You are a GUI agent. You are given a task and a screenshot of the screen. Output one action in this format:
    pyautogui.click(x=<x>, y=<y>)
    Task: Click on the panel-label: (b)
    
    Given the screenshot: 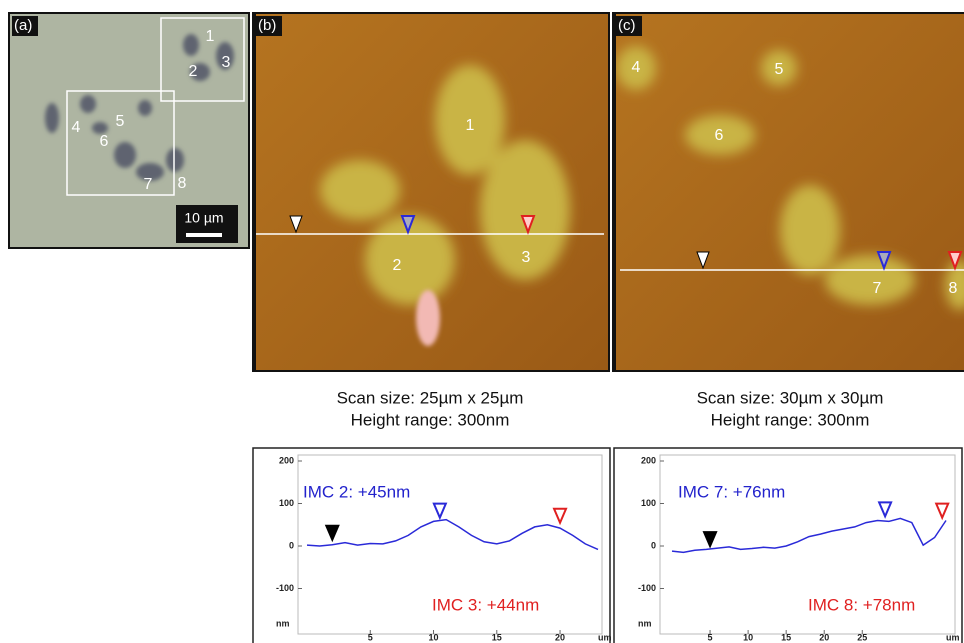 What is the action you would take?
    pyautogui.click(x=267, y=25)
    